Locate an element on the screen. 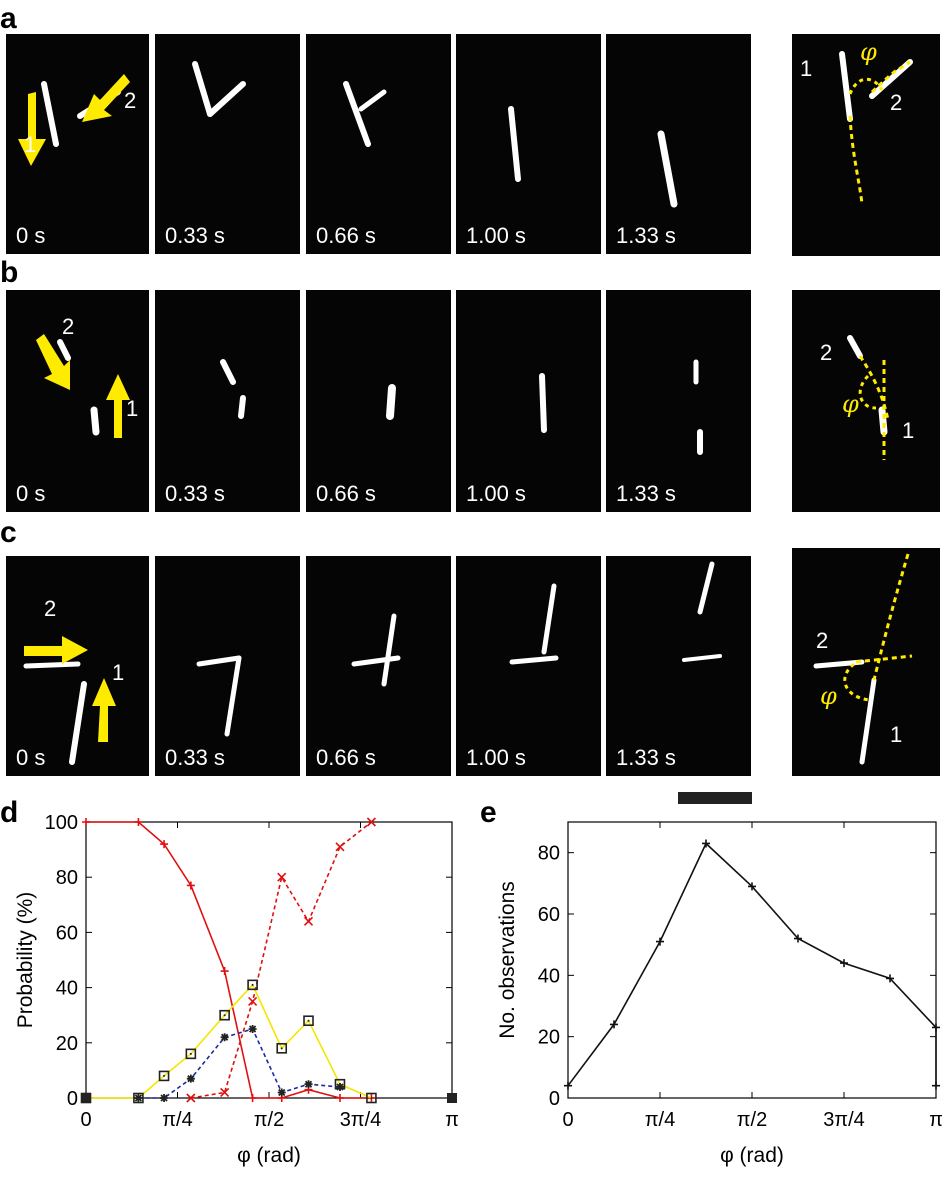 The width and height of the screenshot is (946, 1180). frame-a-1: 0.33 s is located at coordinates (227, 144).